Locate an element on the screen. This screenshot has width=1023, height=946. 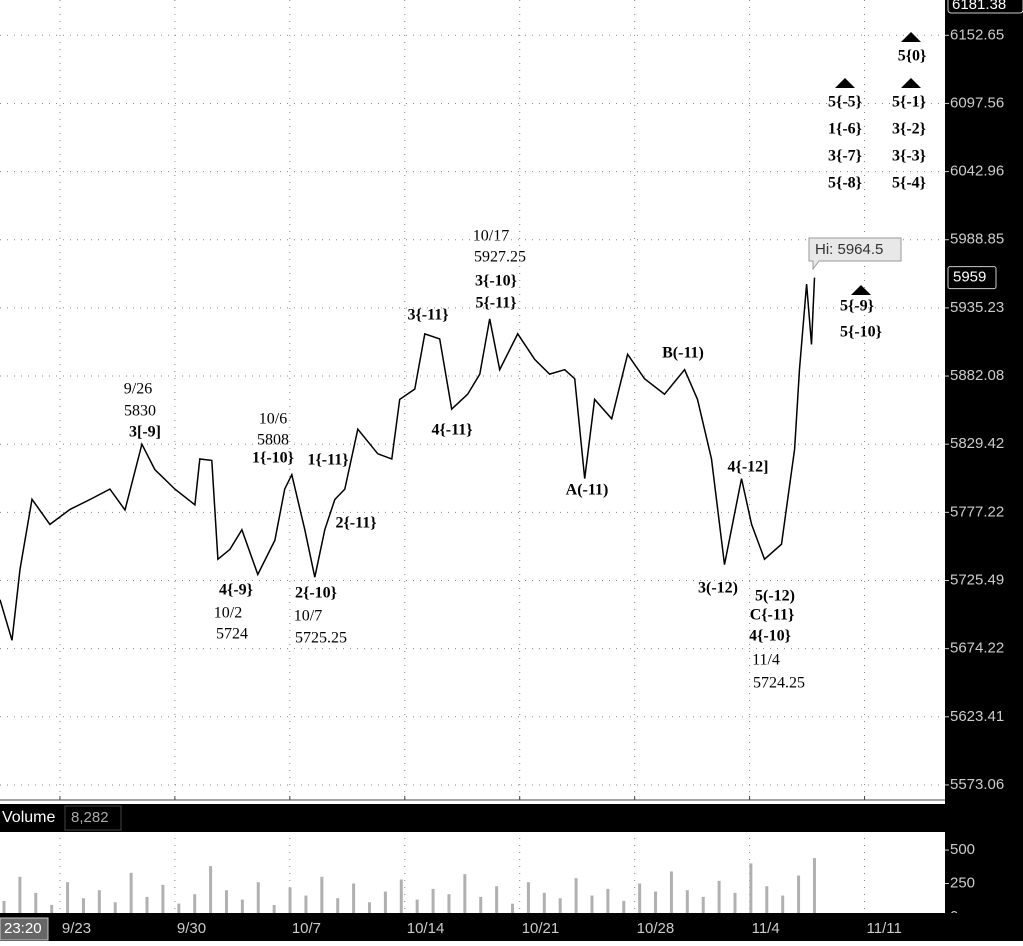
wave-label: 4{-10} is located at coordinates (770, 636).